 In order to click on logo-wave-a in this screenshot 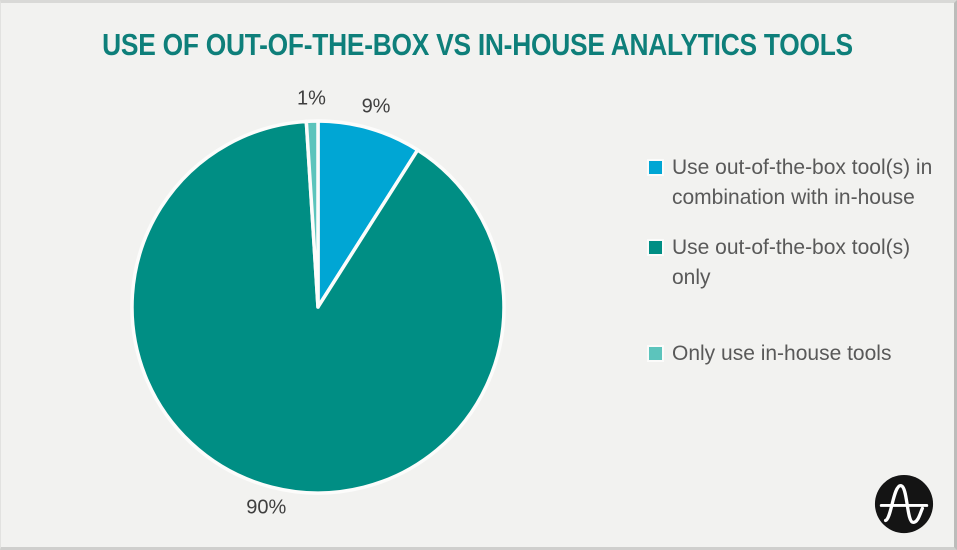, I will do `click(904, 504)`.